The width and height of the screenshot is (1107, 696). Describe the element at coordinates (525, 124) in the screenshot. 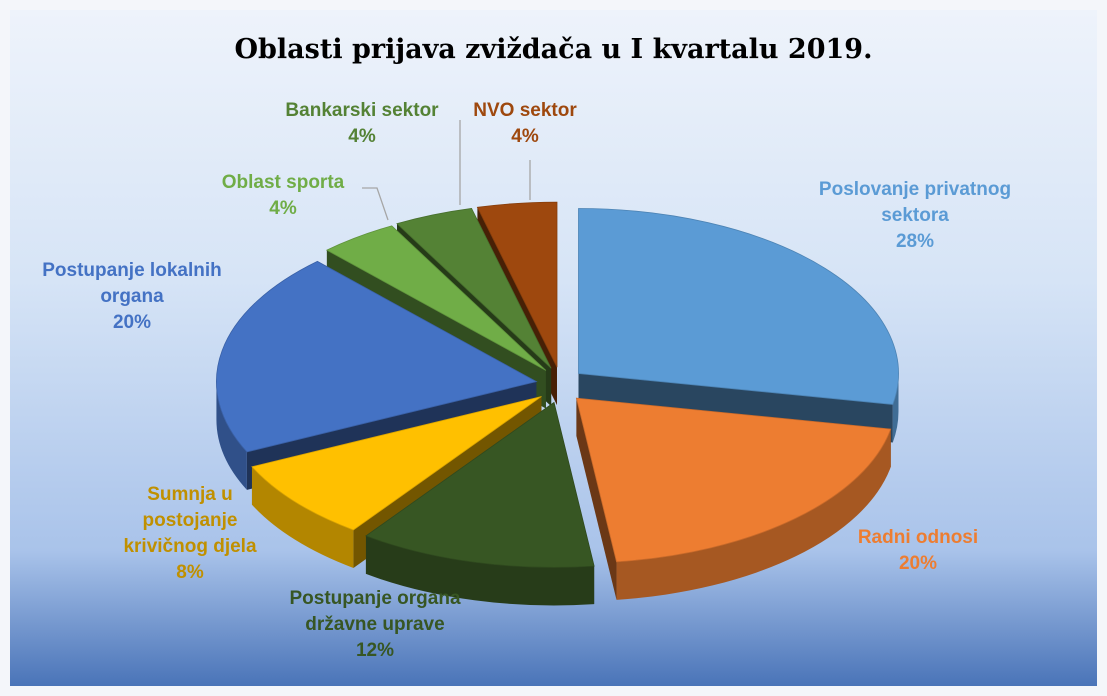

I see `data-label: NVO sektor 4%` at that location.